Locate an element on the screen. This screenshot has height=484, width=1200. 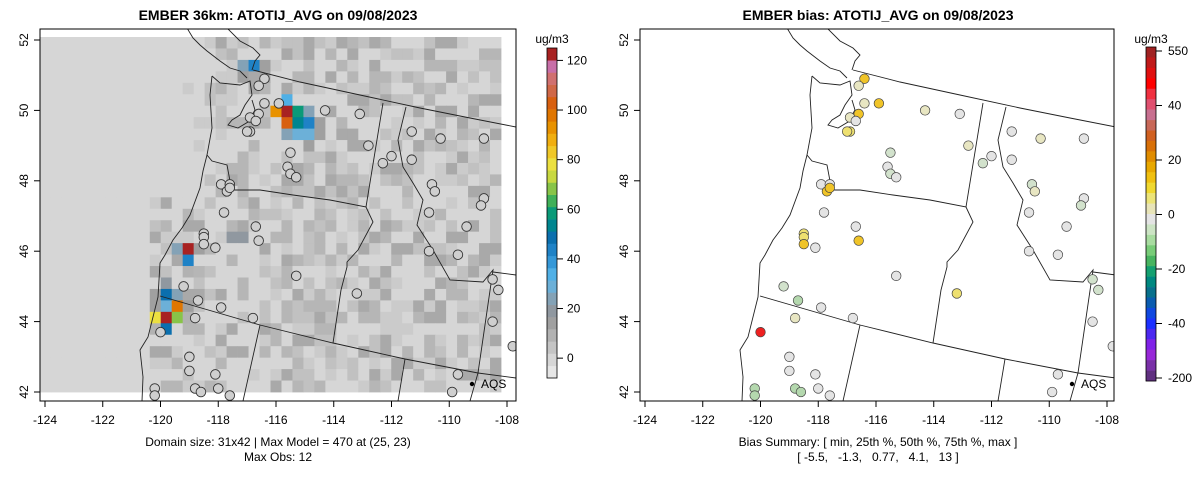
y-tick-label: 44 is located at coordinates (624, 322).